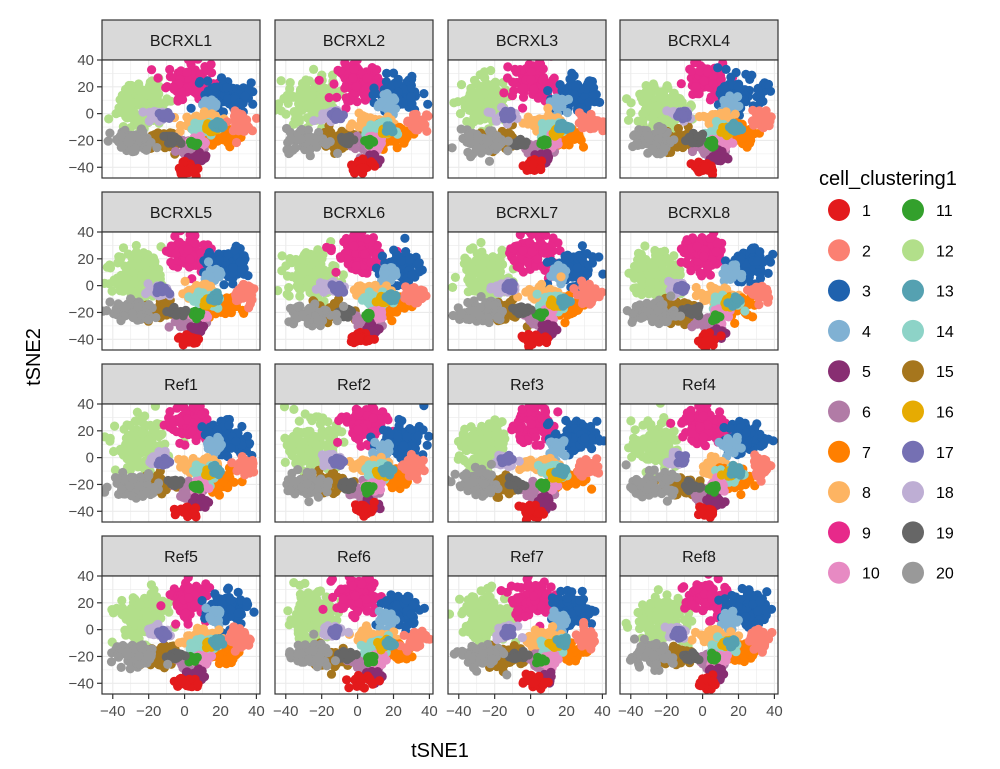 The width and height of the screenshot is (1000, 769). I want to click on facet-strip, so click(181, 212).